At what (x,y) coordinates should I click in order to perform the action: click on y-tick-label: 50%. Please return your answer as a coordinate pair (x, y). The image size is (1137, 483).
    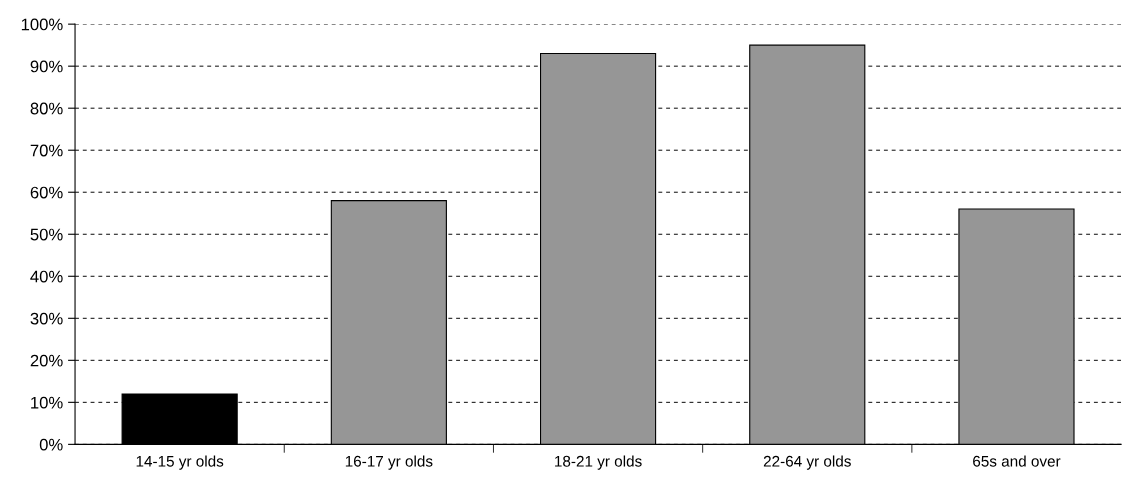
    Looking at the image, I should click on (46, 234).